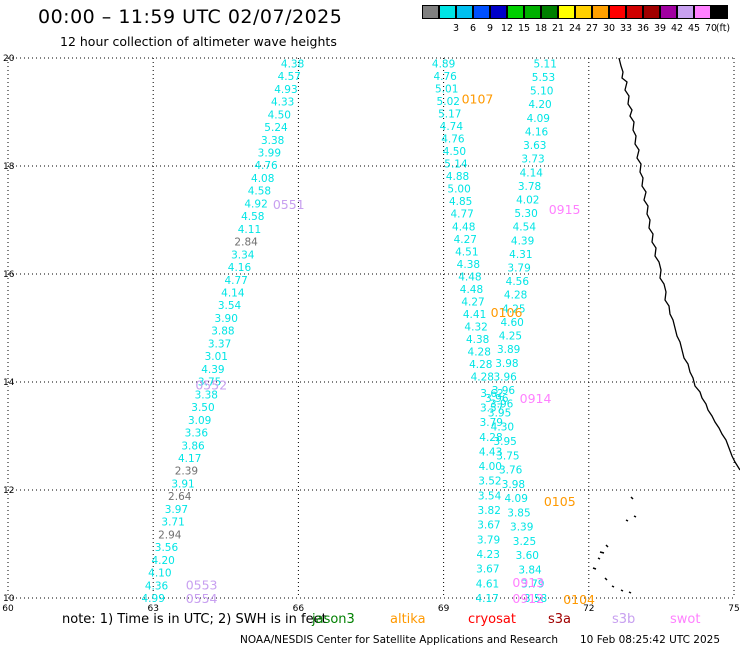  What do you see at coordinates (458, 190) in the screenshot?
I see `wave-height-value: 5.00` at bounding box center [458, 190].